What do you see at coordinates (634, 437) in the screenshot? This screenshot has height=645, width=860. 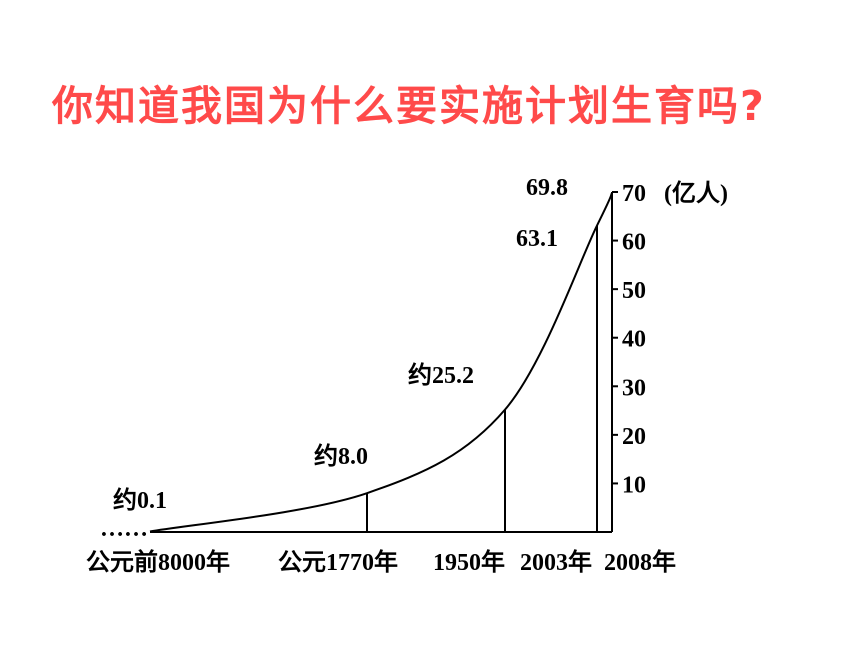 I see `y-tick-label: 20` at bounding box center [634, 437].